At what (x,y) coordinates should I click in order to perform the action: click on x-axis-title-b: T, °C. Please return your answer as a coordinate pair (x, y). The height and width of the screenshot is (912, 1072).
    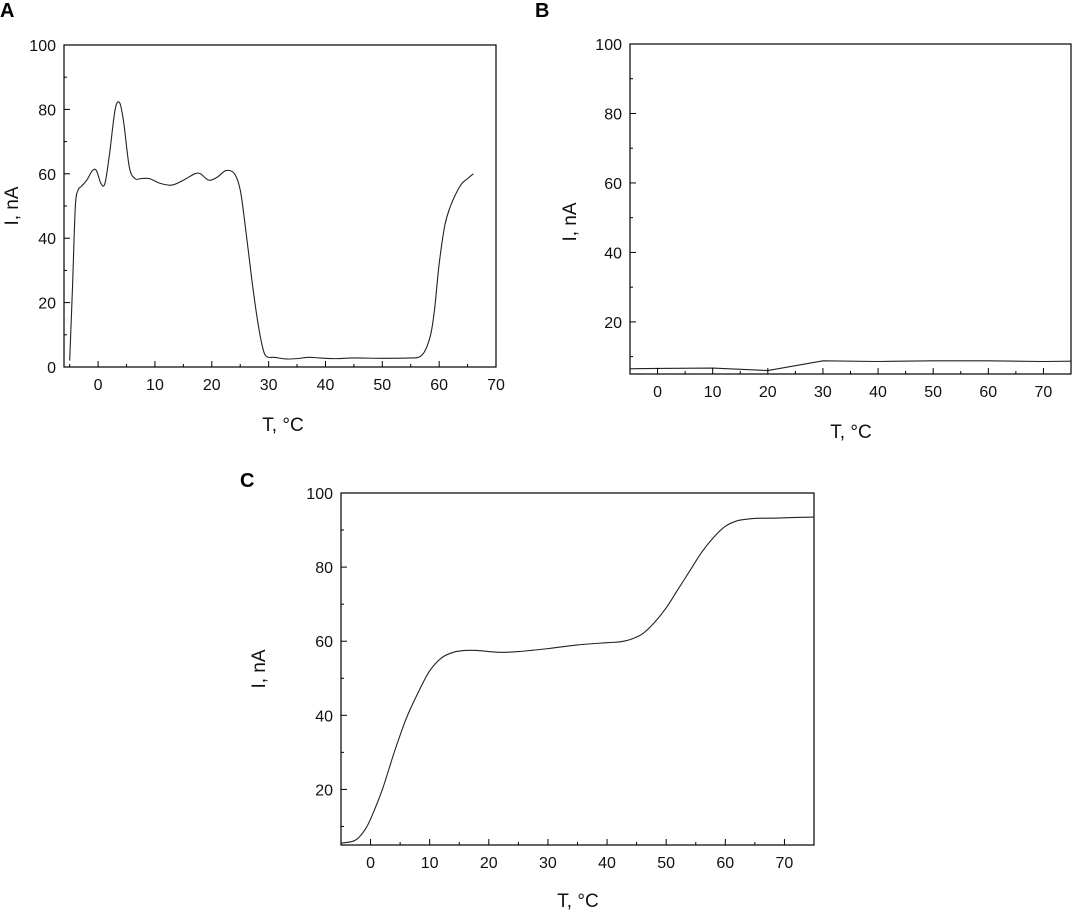
    Looking at the image, I should click on (850, 432).